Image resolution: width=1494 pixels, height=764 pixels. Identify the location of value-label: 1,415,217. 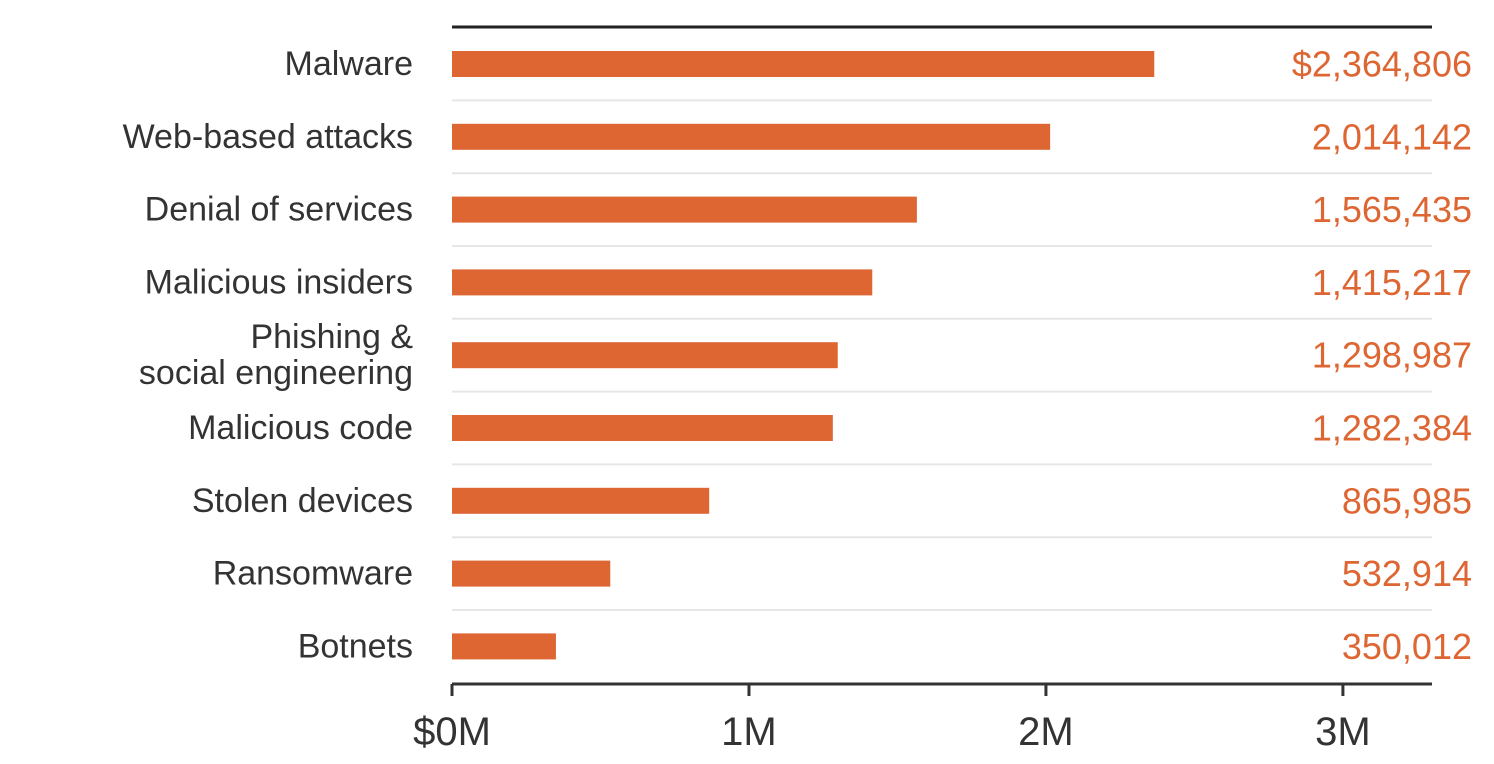
(1392, 282).